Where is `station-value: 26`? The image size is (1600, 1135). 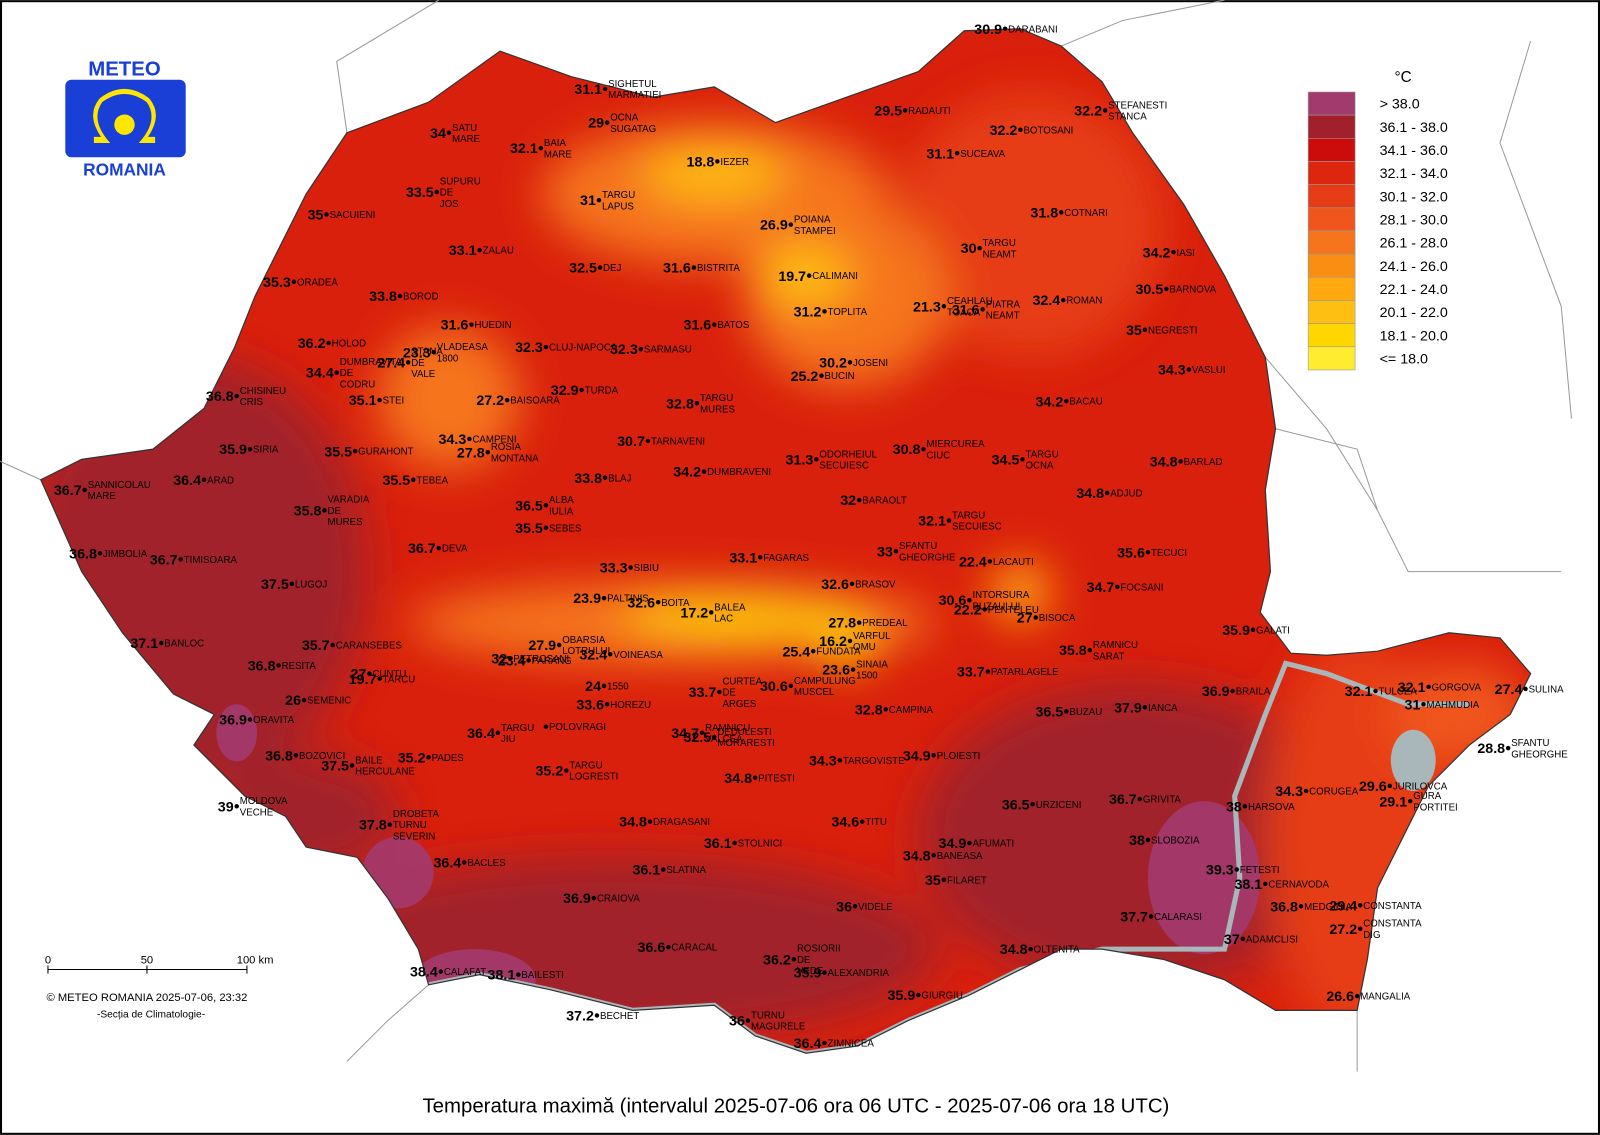
station-value: 26 is located at coordinates (293, 701).